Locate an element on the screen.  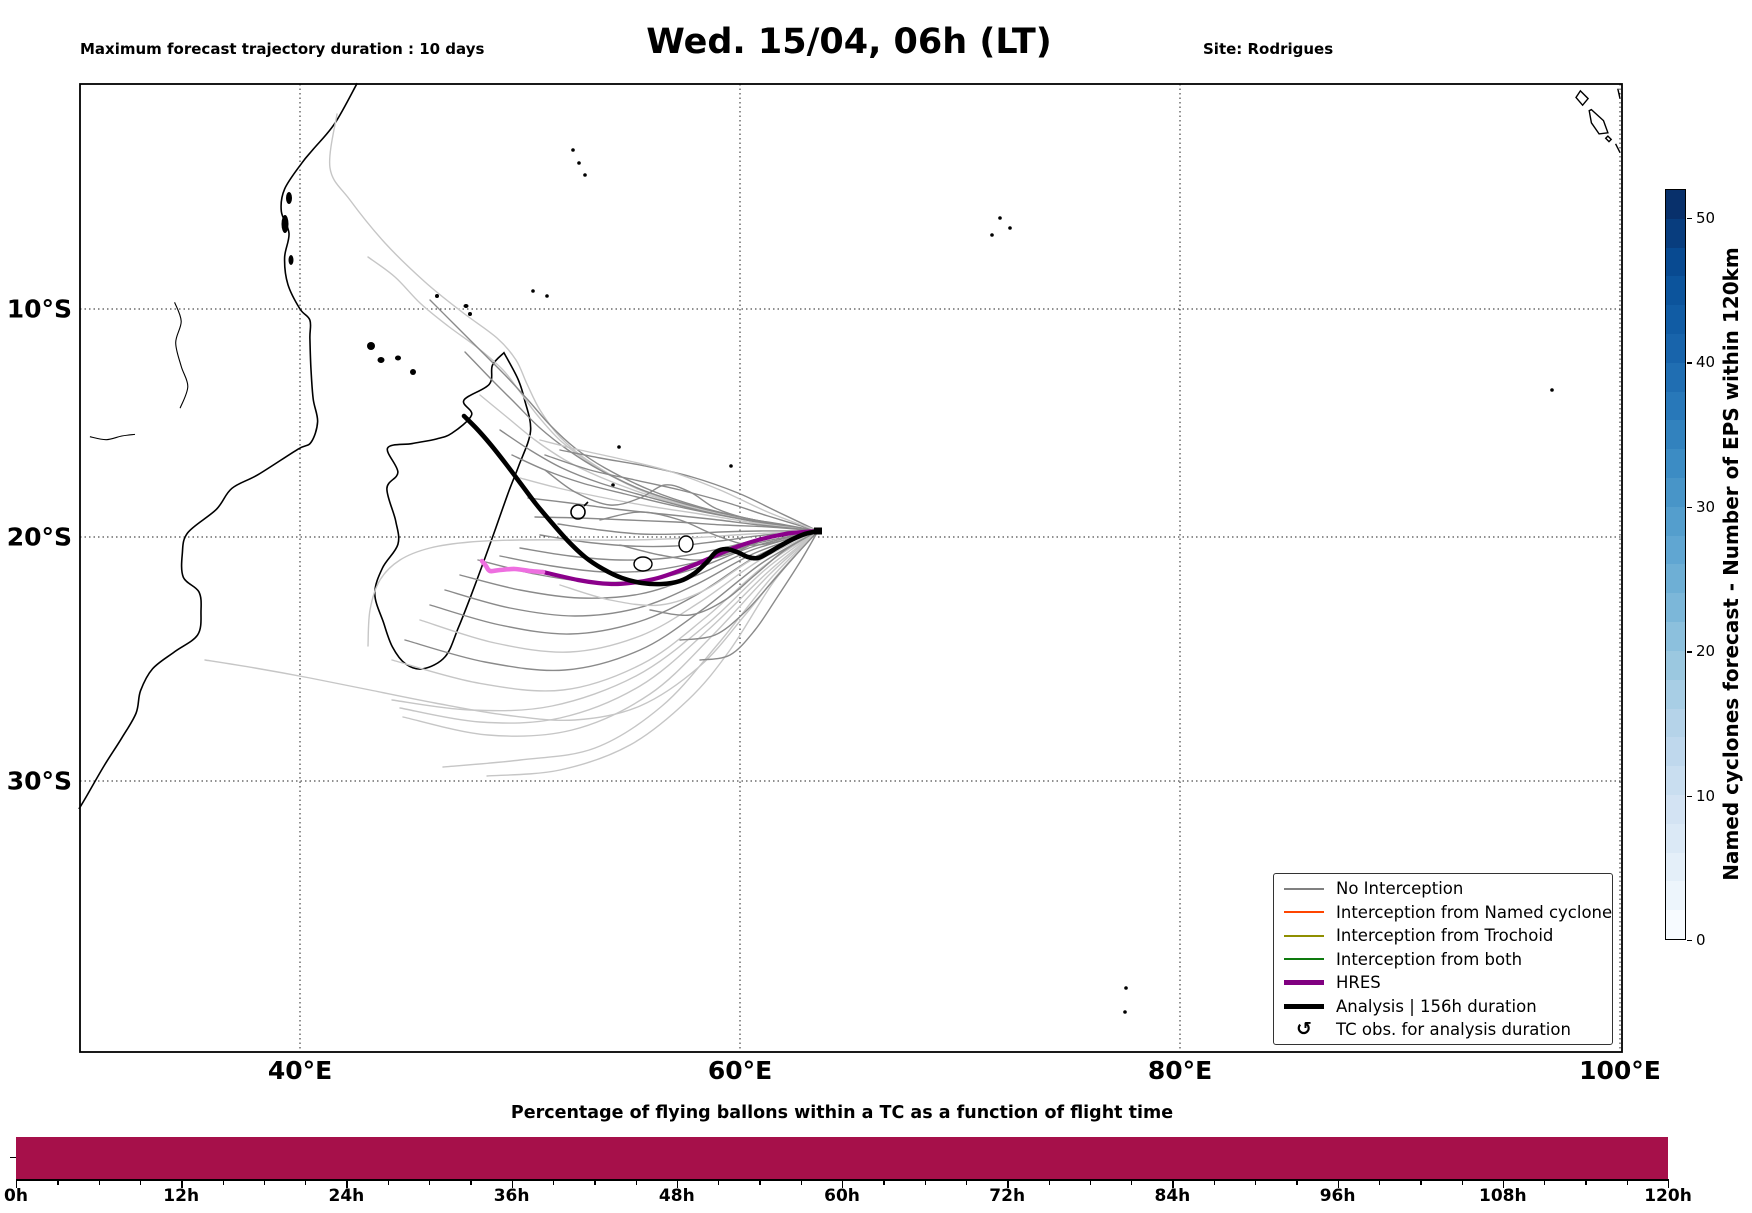
x-tick-label: 36h is located at coordinates (511, 1196).